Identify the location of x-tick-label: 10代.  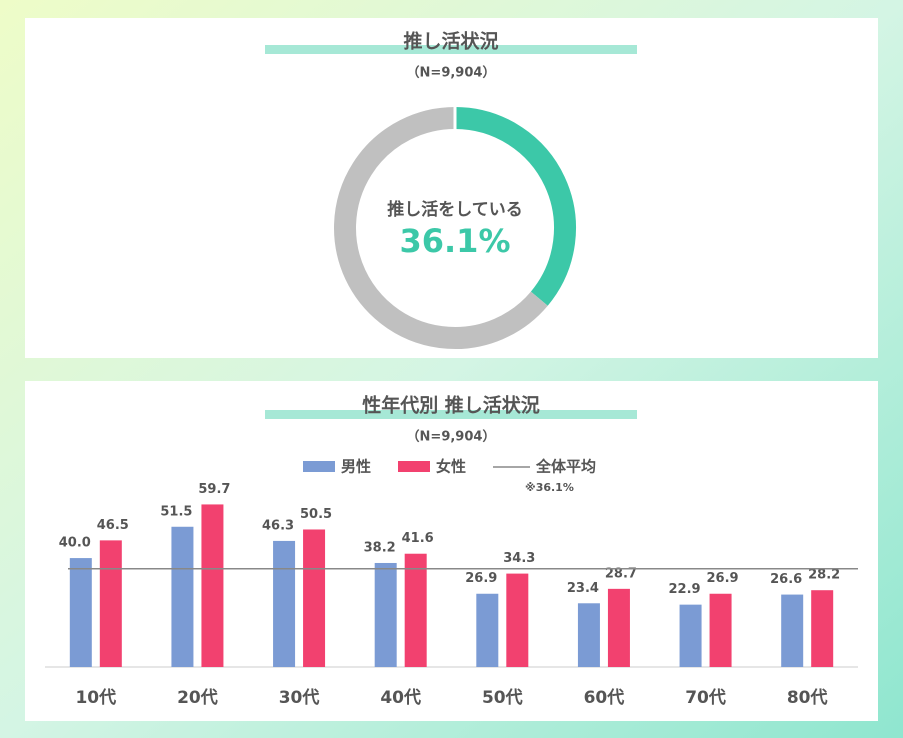
(95, 697).